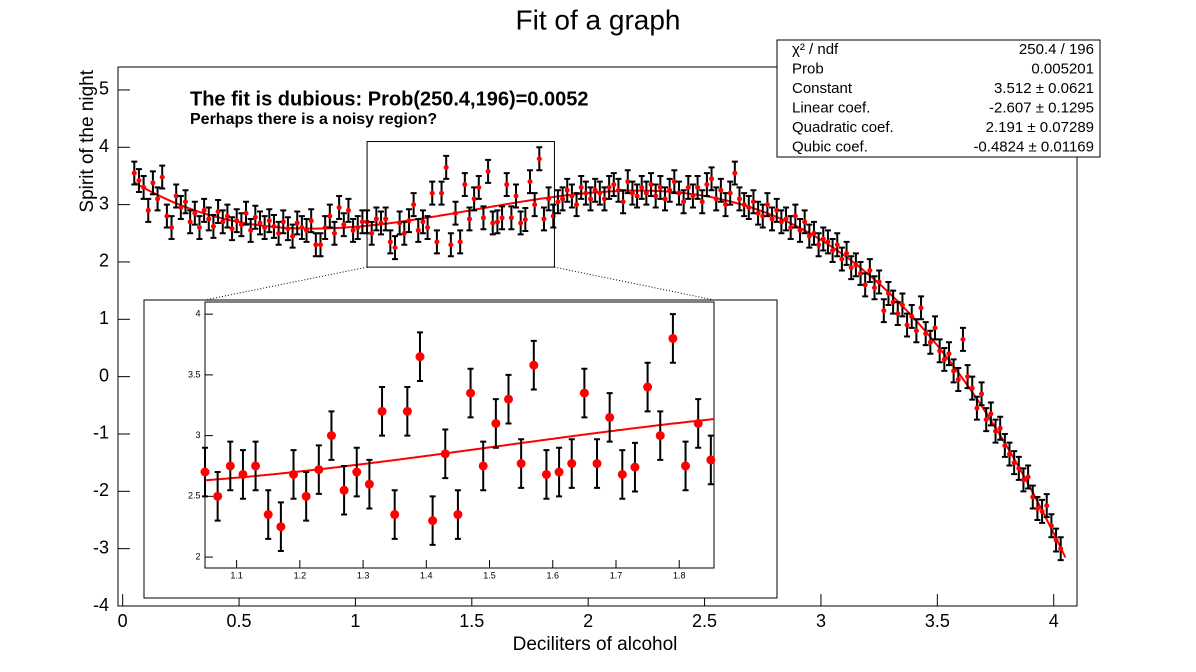  What do you see at coordinates (313, 119) in the screenshot?
I see `annotation: Perhaps there is a noisy region?` at bounding box center [313, 119].